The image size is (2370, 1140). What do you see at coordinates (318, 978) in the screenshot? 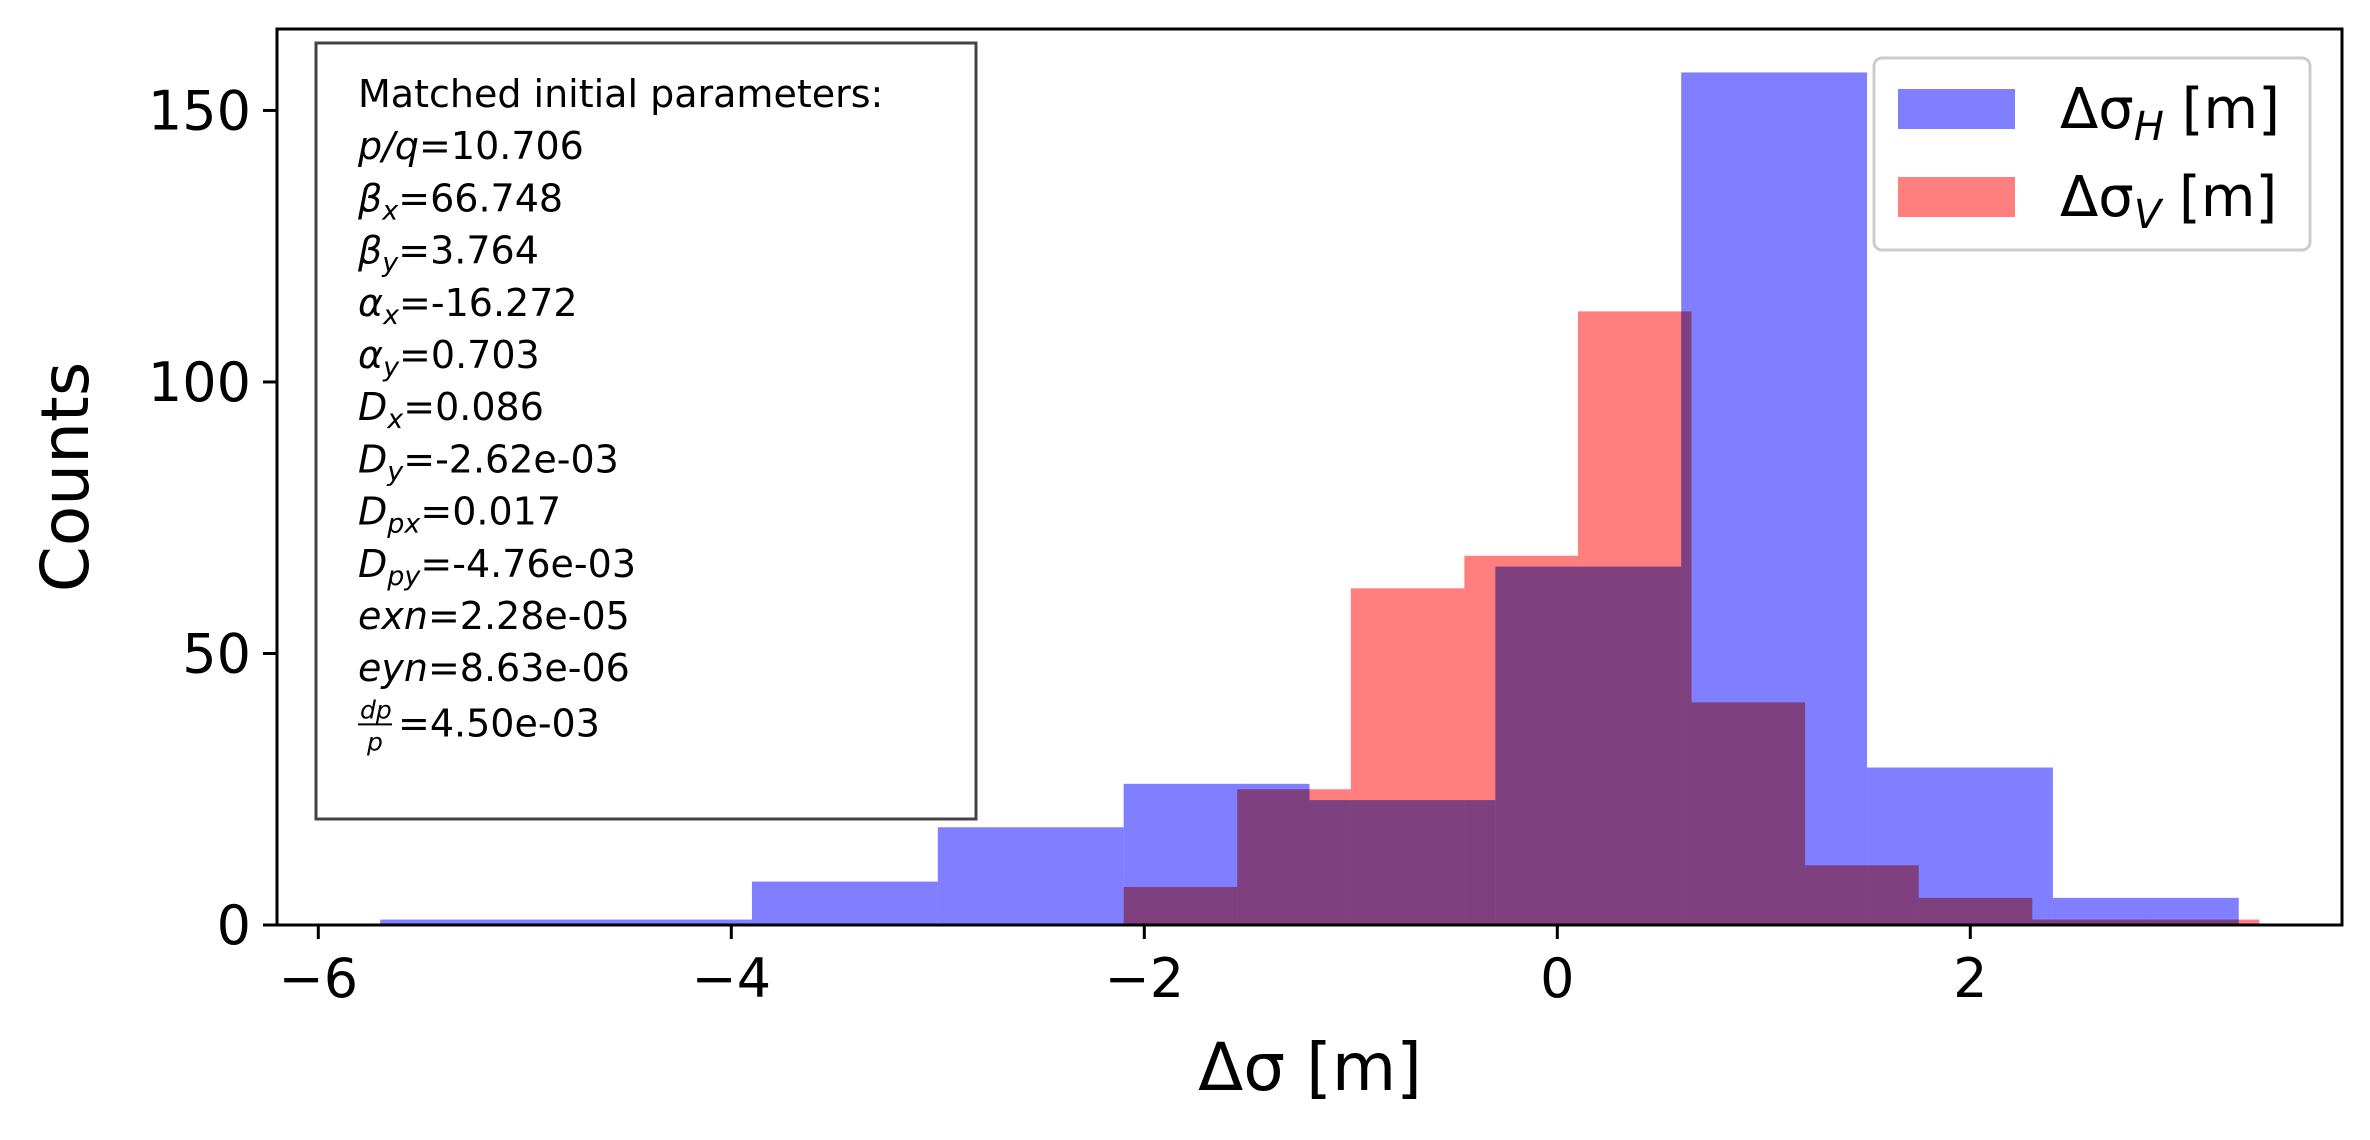
I see `x-tick-label: −6` at bounding box center [318, 978].